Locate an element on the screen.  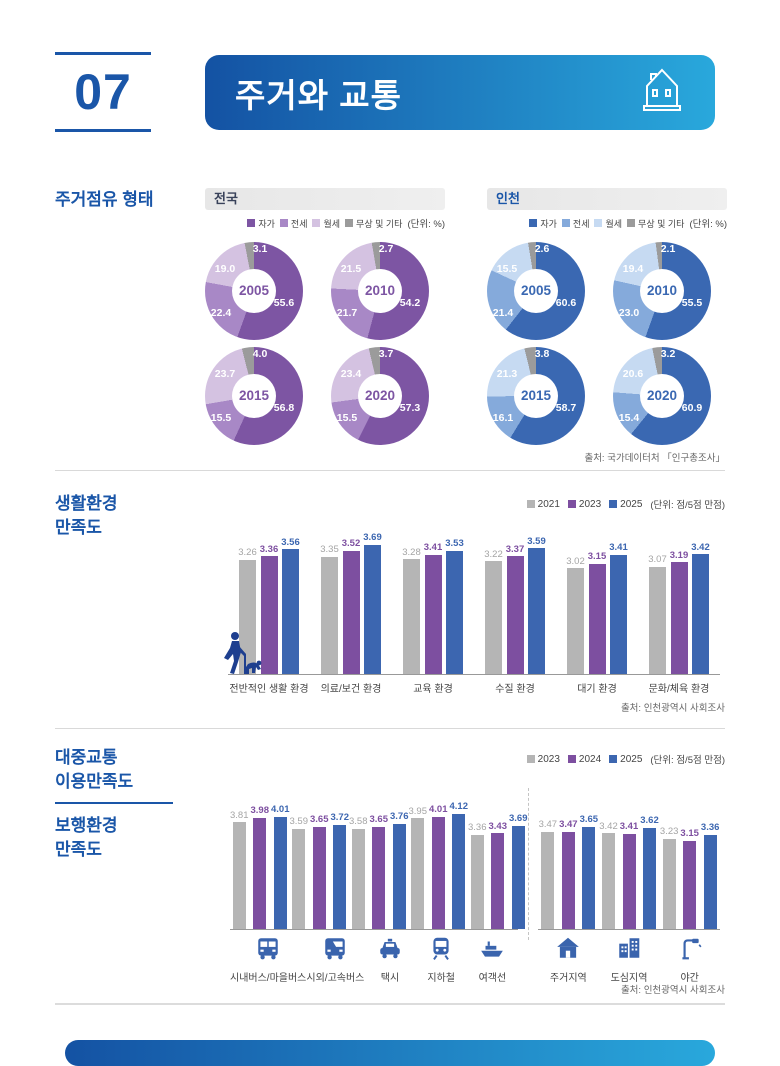
bar-2021 is located at coordinates (575, 621).